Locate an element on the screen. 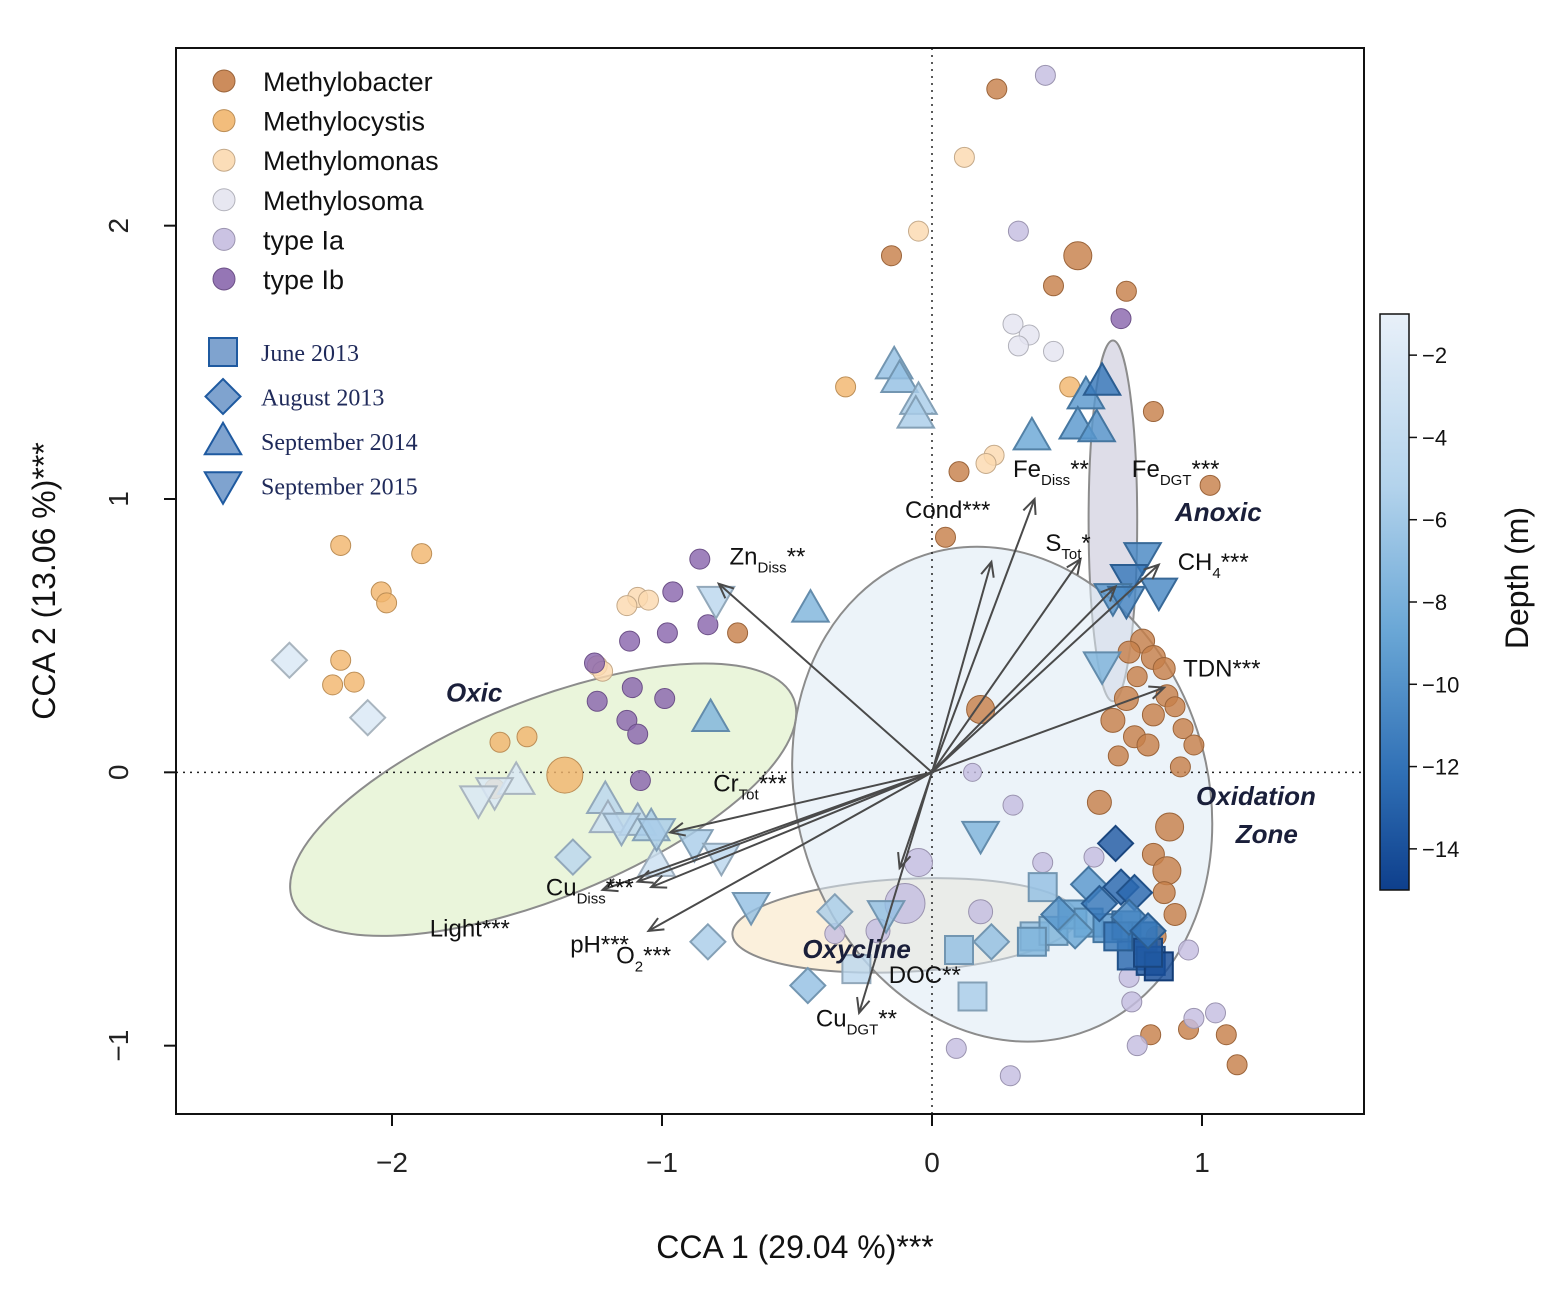 The width and height of the screenshot is (1559, 1290). zone-label-line2: Zone is located at coordinates (1266, 834).